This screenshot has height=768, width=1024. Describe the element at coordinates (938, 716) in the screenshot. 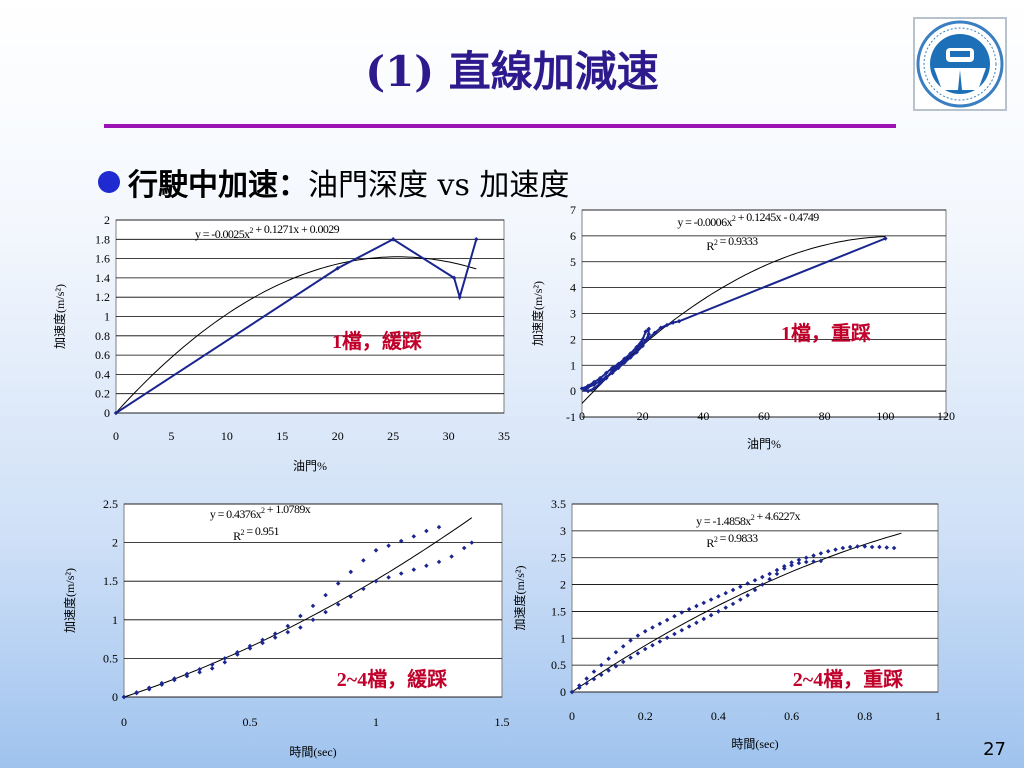

I see `x-tick-label: 1` at that location.